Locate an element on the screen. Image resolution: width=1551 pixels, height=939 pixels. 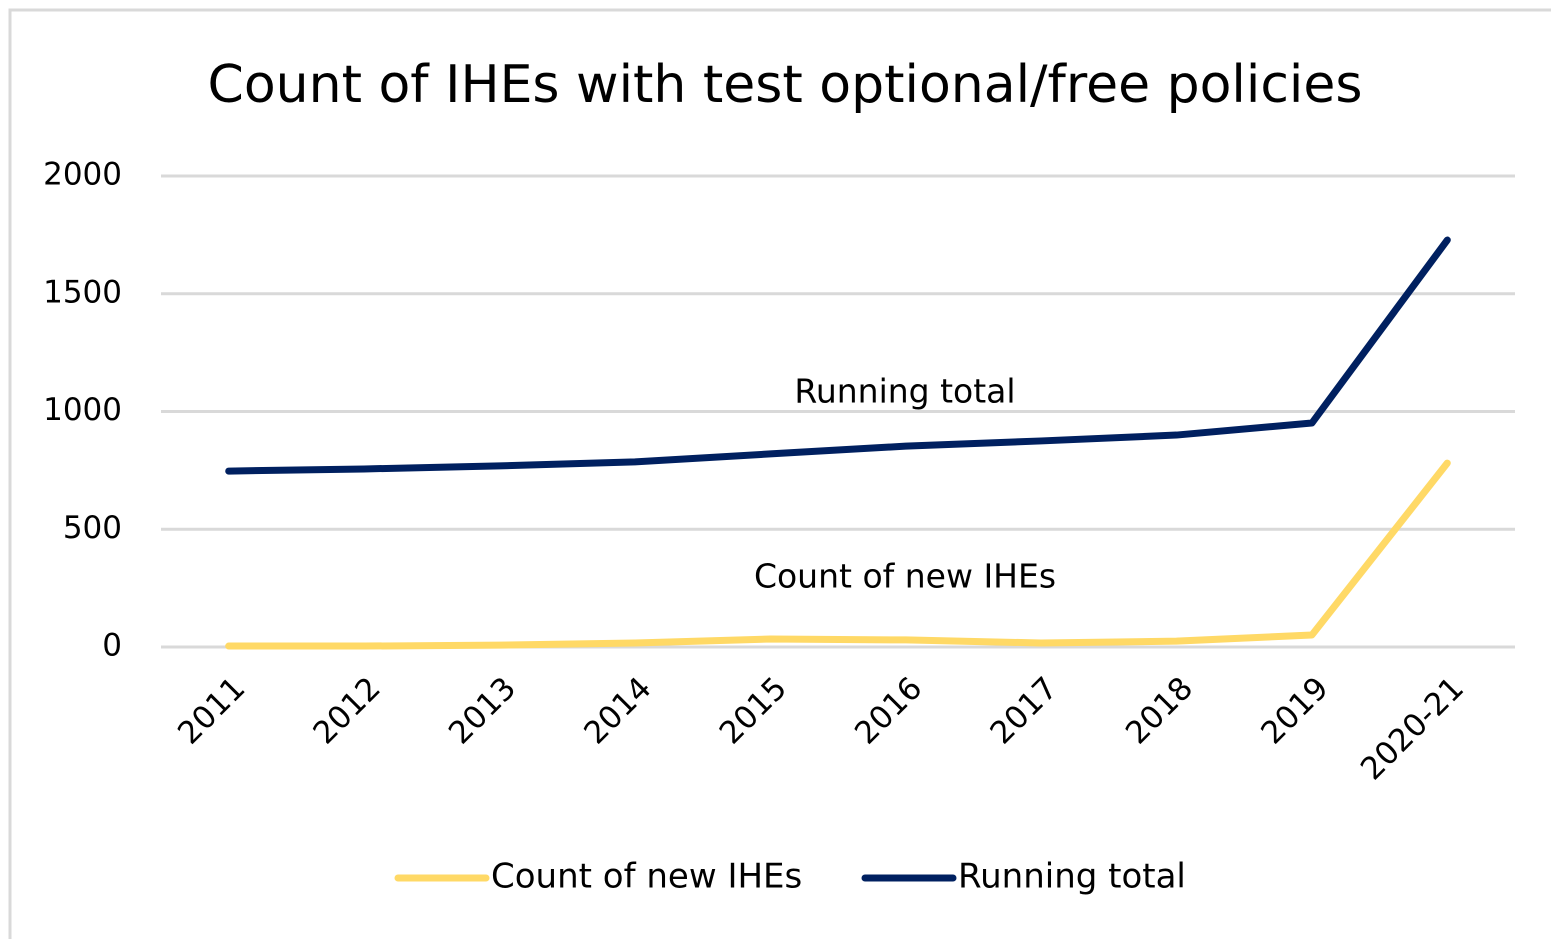
y-tick-label: 2000 is located at coordinates (82, 175).